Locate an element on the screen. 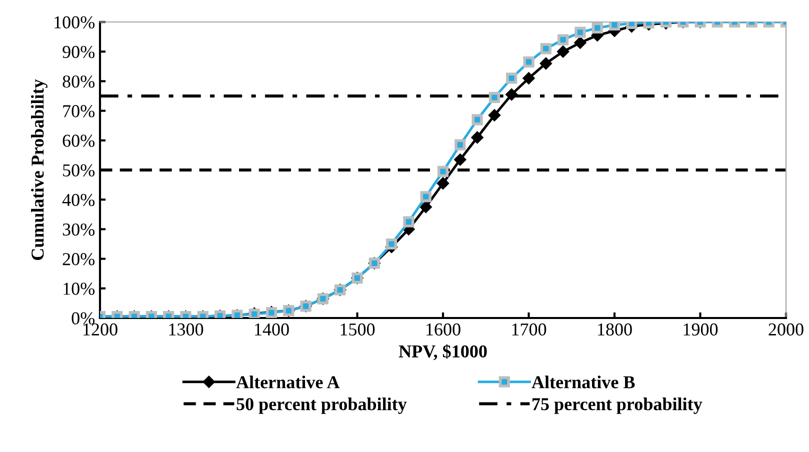 This screenshot has height=452, width=809. y-tick-label: 100% is located at coordinates (74, 22).